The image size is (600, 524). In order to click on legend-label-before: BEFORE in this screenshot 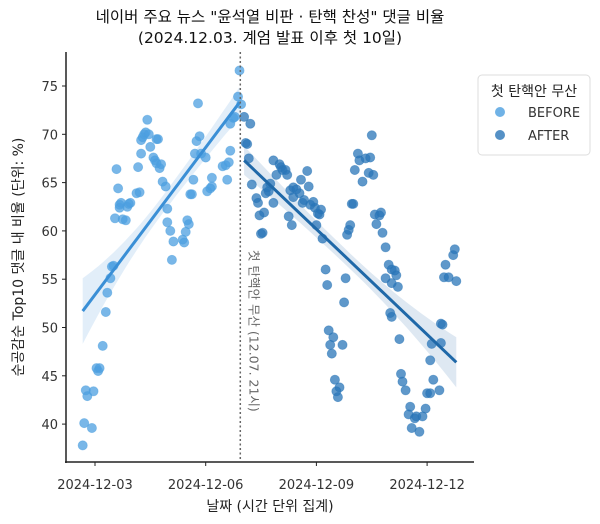, I will do `click(554, 113)`.